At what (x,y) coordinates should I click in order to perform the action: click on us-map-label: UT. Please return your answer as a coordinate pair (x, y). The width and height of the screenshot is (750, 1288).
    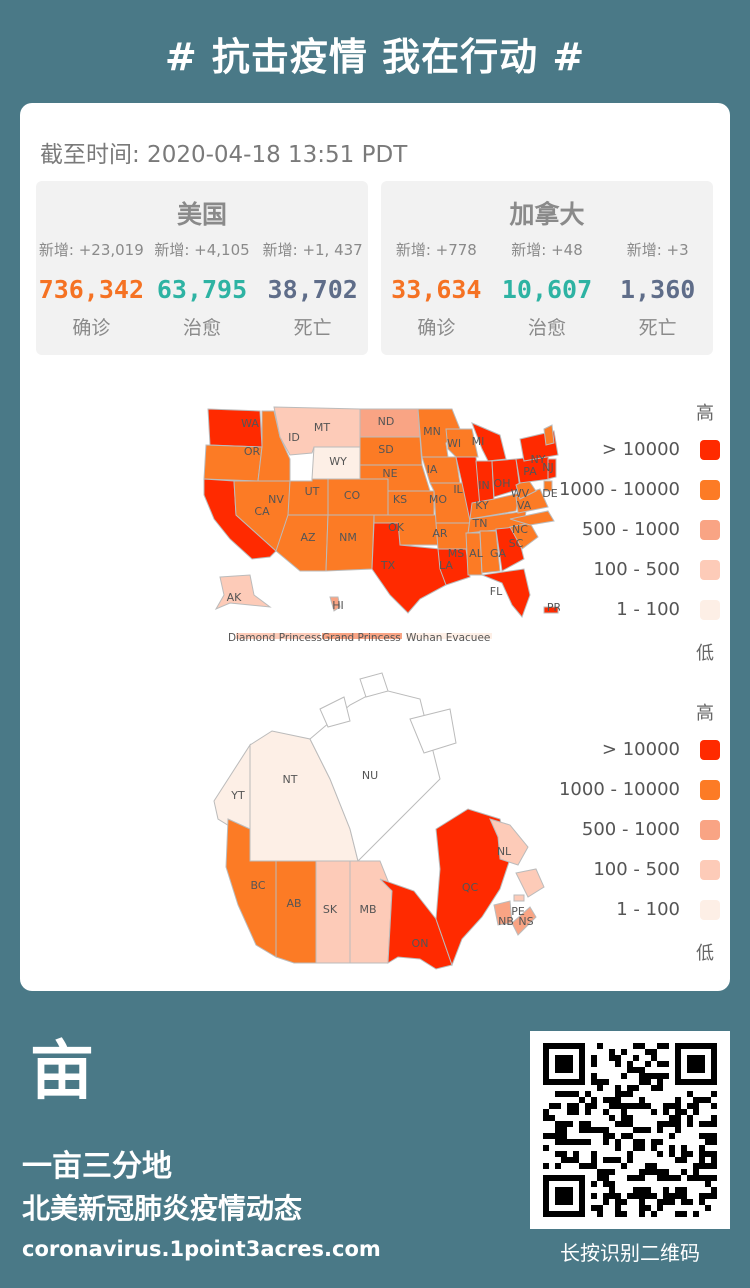
    Looking at the image, I should click on (312, 491).